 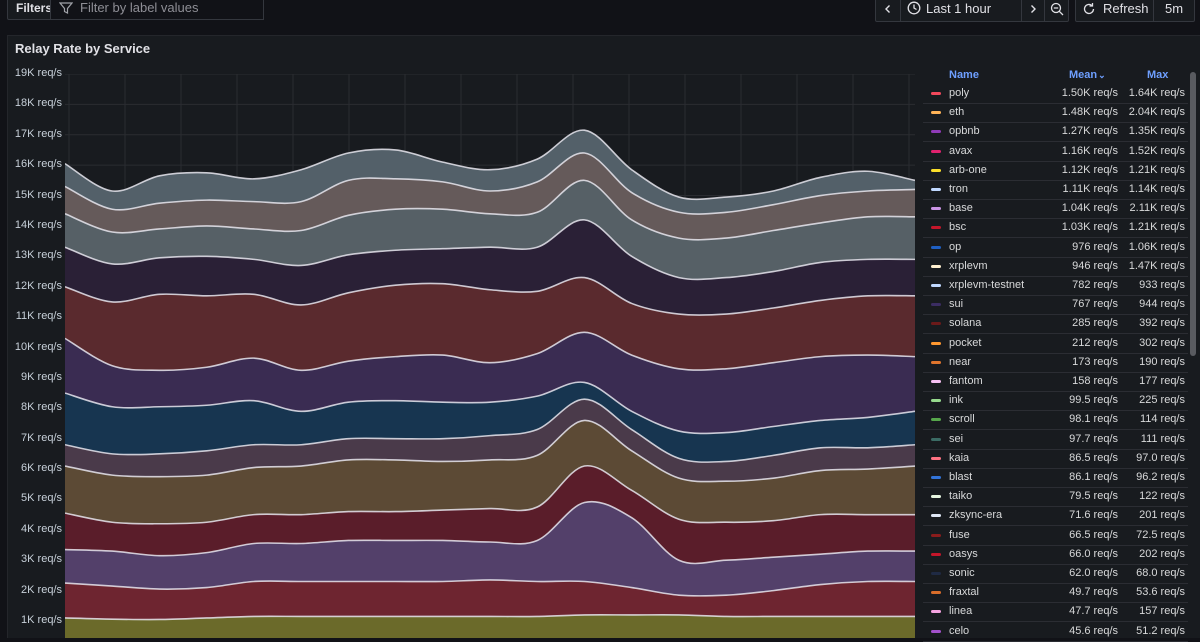 I want to click on legend-row: scroll 98.1 req/s 114 req/s, so click(x=1055, y=420).